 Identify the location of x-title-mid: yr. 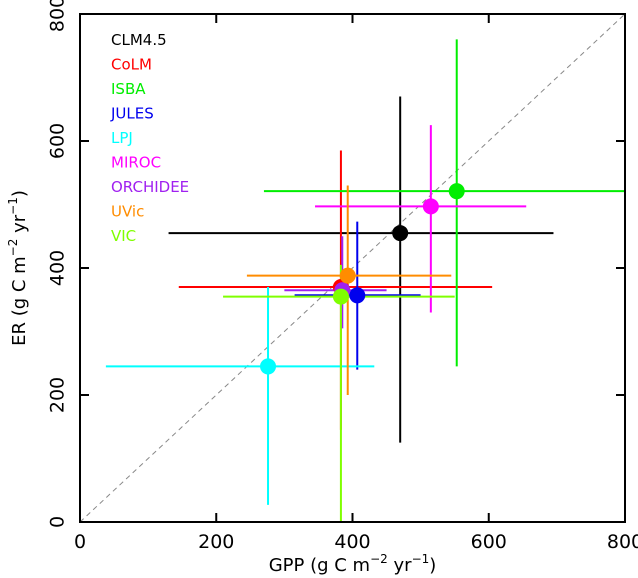
(400, 565).